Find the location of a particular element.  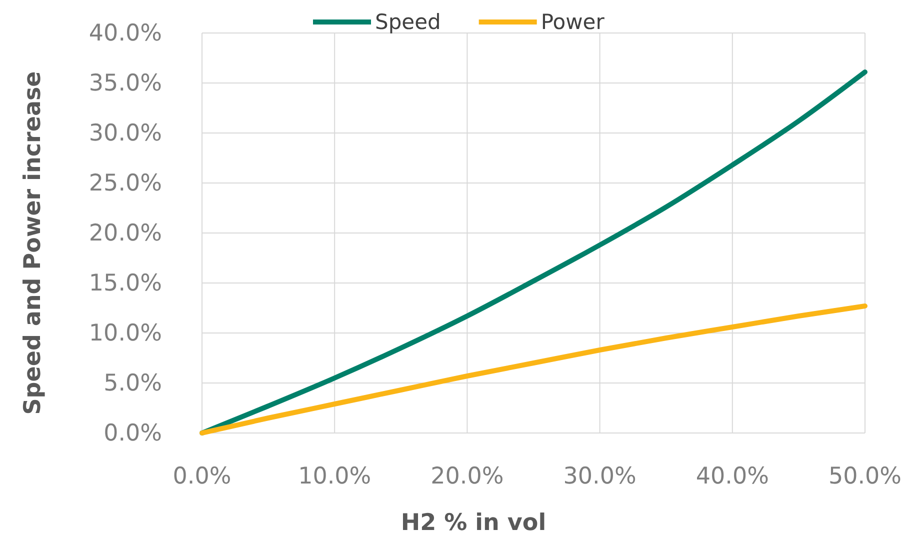

x-tick-label: 10.0% is located at coordinates (335, 476).